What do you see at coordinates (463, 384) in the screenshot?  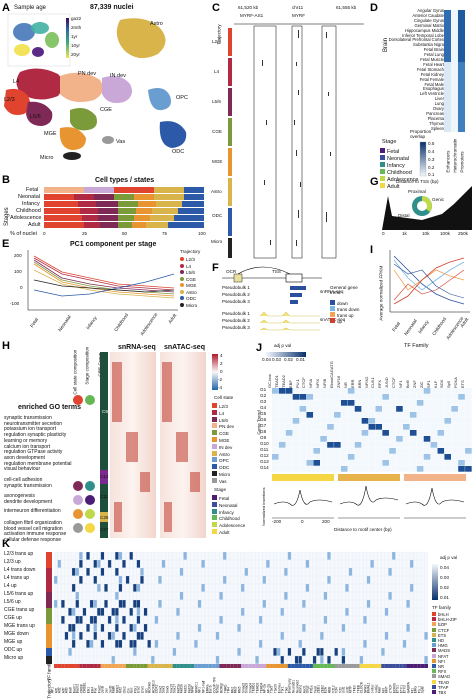 I see `j-col-label: ETS` at bounding box center [463, 384].